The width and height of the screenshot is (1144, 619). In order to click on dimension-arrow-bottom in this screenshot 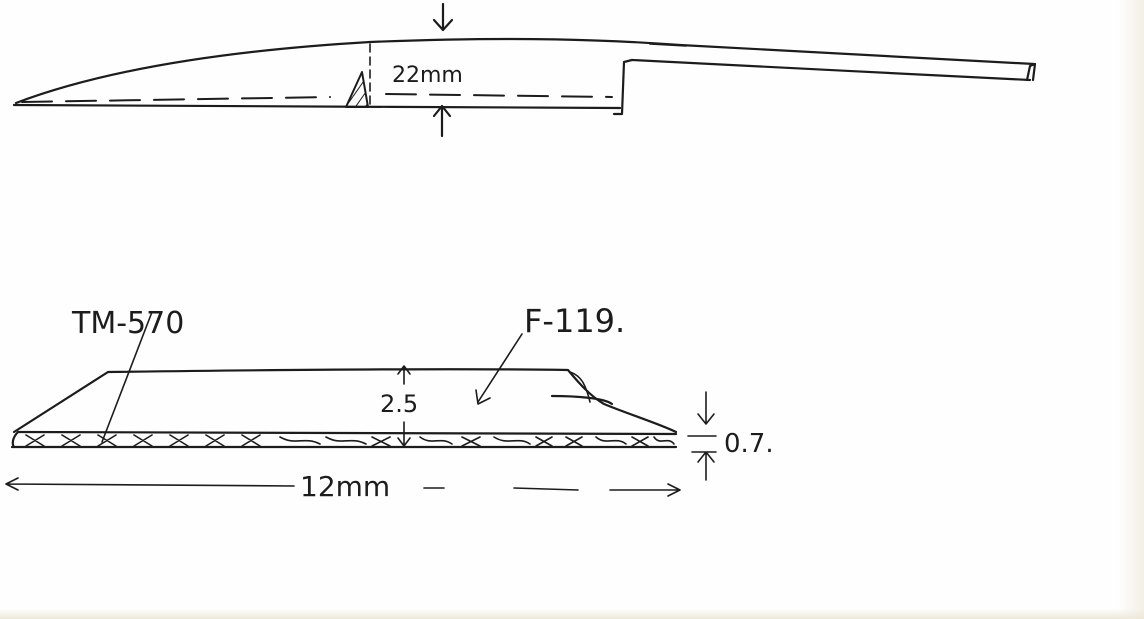, I will do `click(442, 121)`.